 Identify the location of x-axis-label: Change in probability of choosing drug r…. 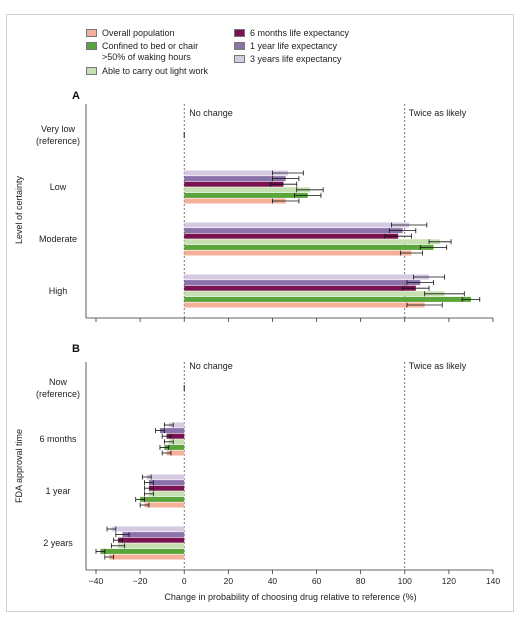
(290, 597).